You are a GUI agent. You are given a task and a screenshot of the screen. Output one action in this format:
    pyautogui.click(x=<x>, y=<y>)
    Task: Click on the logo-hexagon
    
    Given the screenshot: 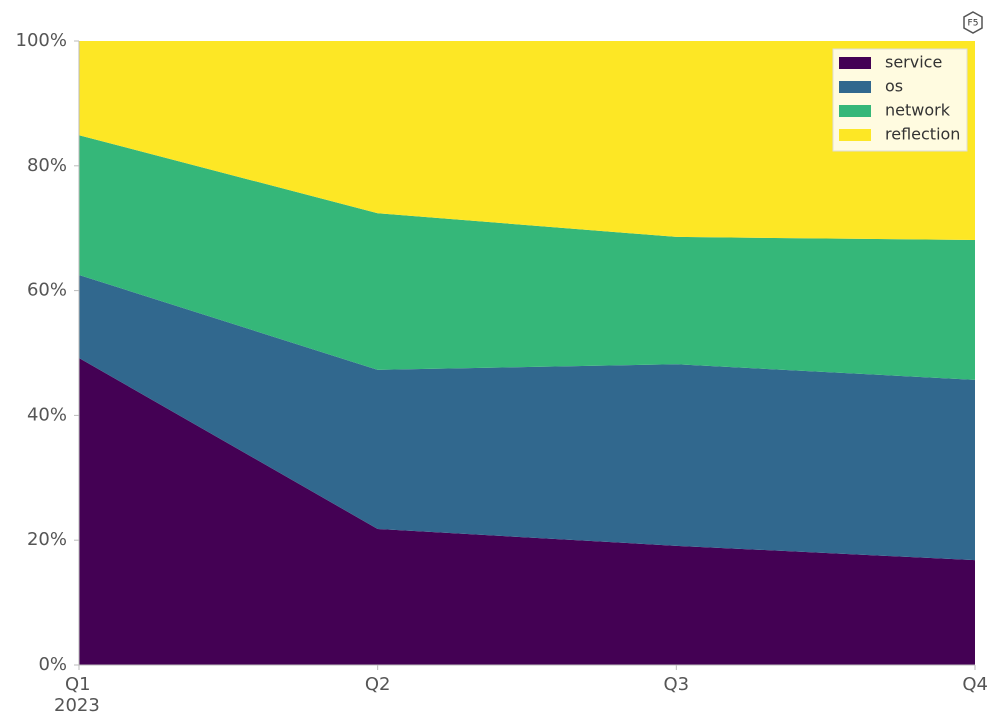 What is the action you would take?
    pyautogui.click(x=973, y=22)
    